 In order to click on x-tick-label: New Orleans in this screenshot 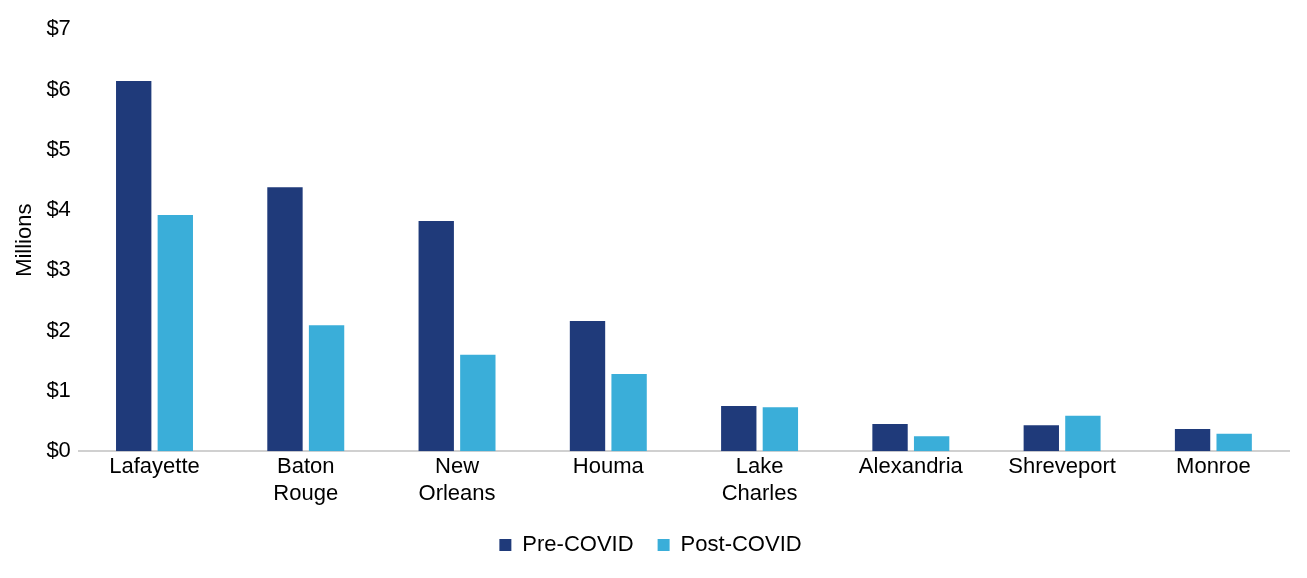, I will do `click(457, 479)`.